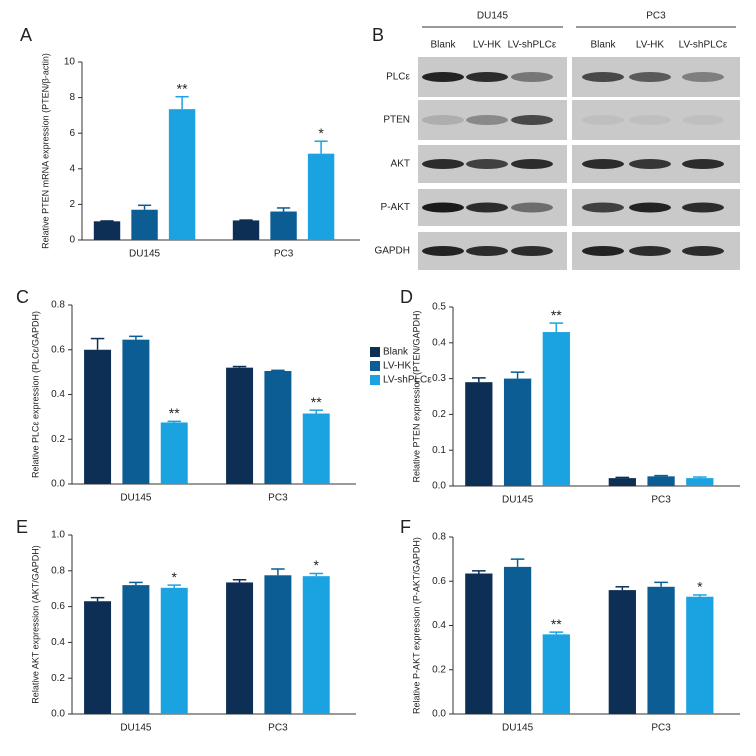  What do you see at coordinates (407, 380) in the screenshot?
I see `legend-label: LV-shPLCε` at bounding box center [407, 380].